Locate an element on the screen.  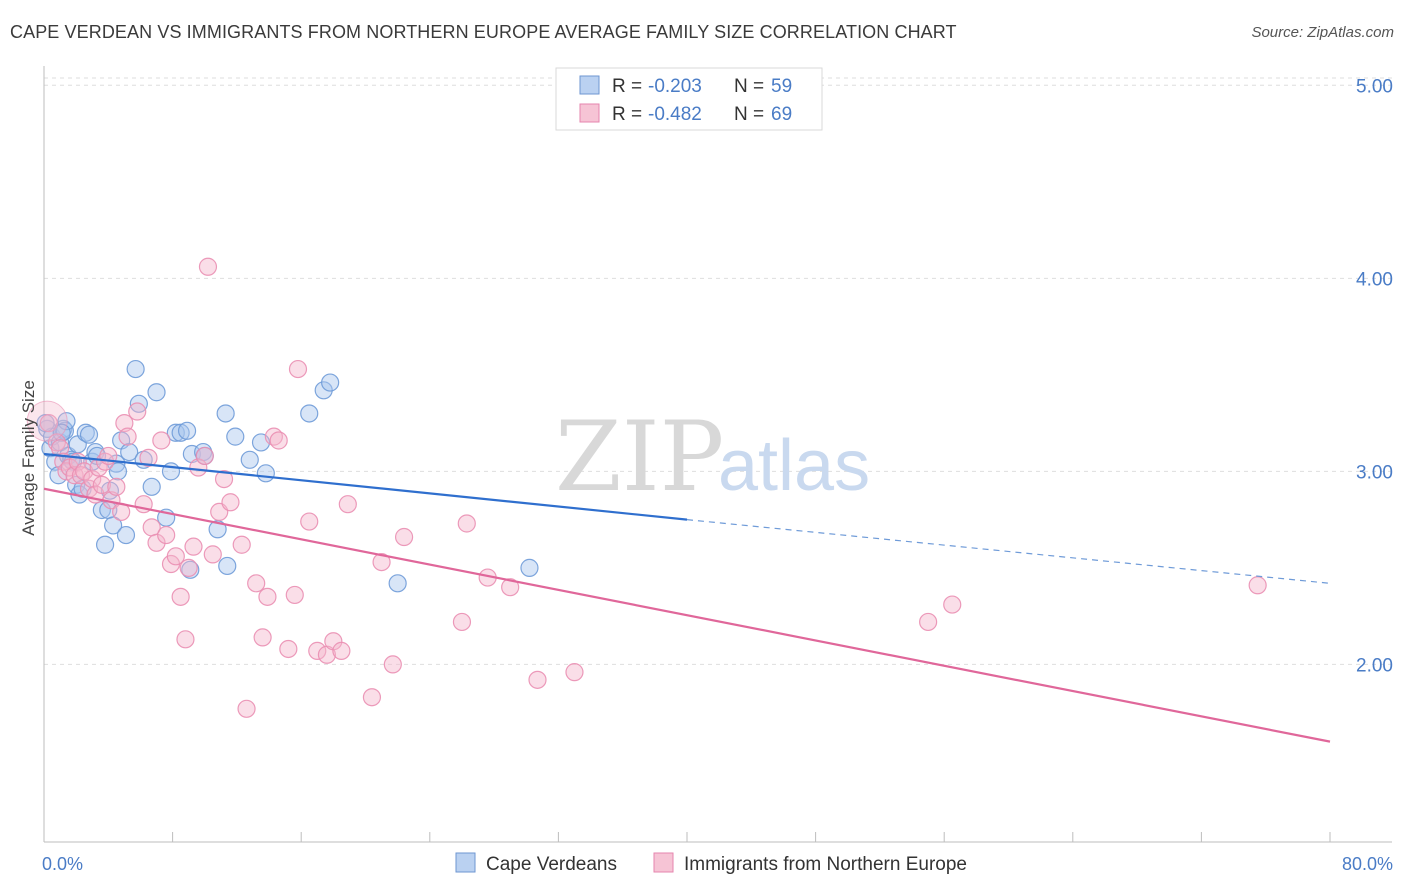
legend-swatch-blue is located at coordinates (589, 85).